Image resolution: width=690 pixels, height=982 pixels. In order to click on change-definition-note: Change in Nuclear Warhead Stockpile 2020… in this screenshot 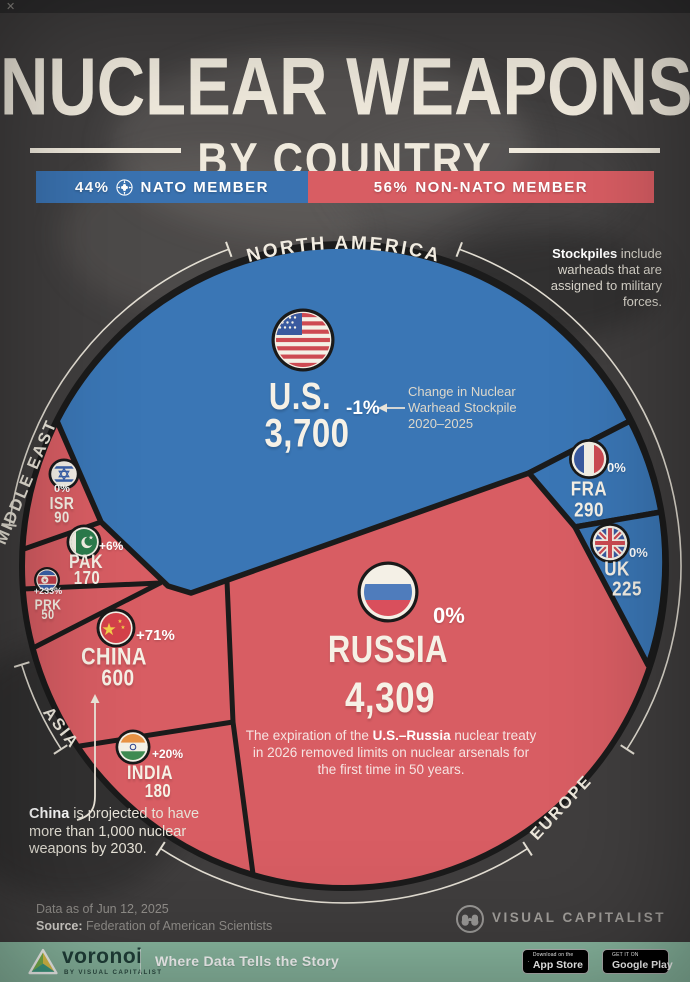, I will do `click(462, 407)`.